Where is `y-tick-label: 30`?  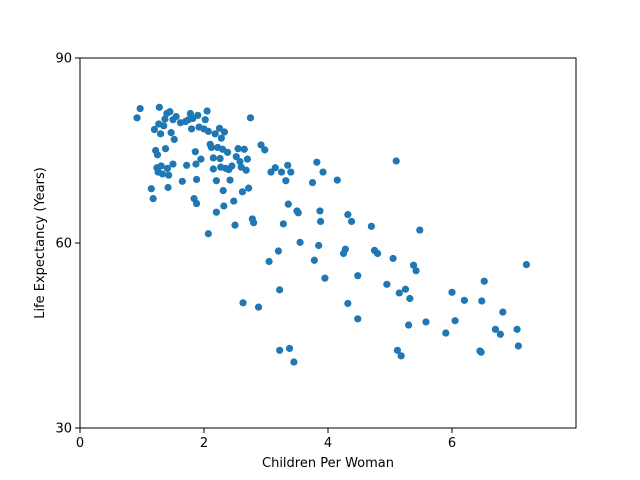 y-tick-label: 30 is located at coordinates (63, 429).